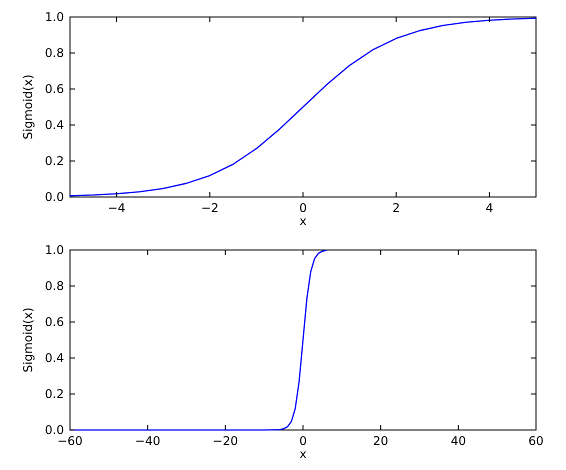 The image size is (566, 470). What do you see at coordinates (536, 441) in the screenshot?
I see `x-tick-label: 60` at bounding box center [536, 441].